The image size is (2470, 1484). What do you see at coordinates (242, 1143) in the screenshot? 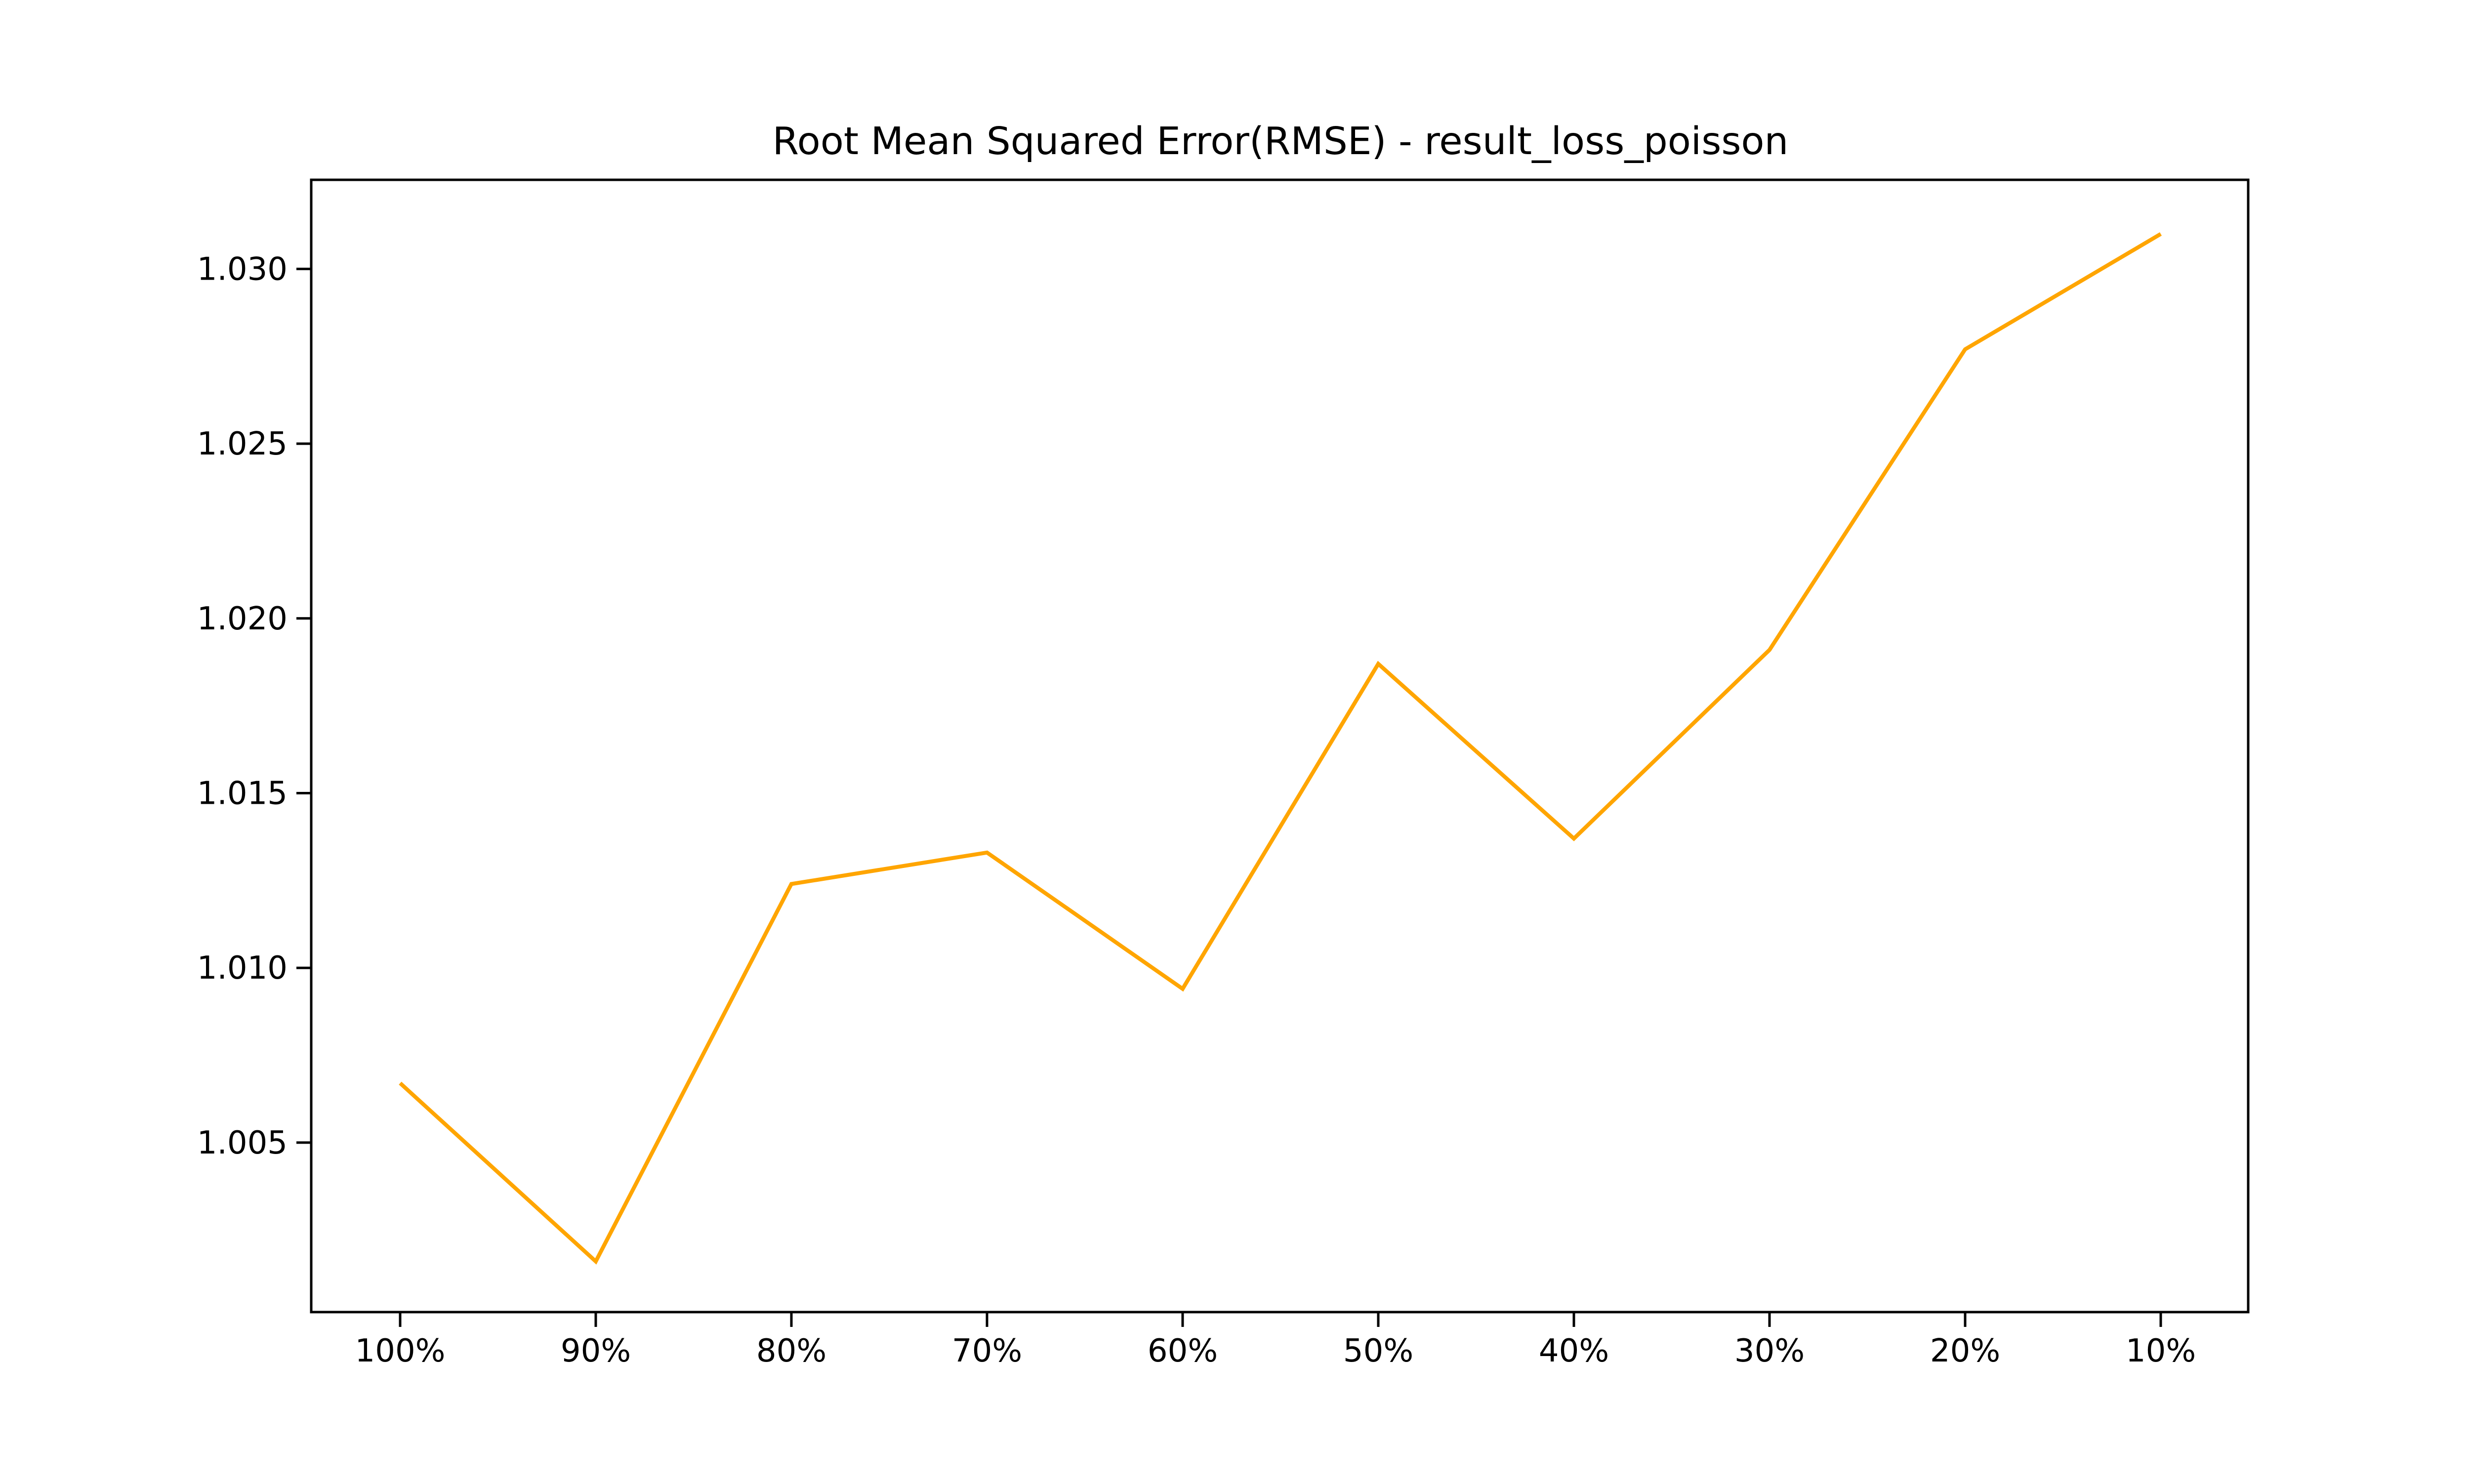
I see `y-tick-label: 1.005` at bounding box center [242, 1143].